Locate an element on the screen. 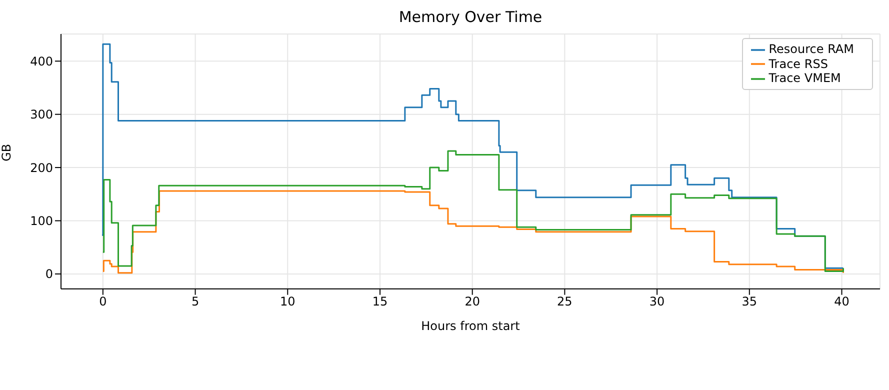  legend-label: Resource RAM is located at coordinates (811, 49).